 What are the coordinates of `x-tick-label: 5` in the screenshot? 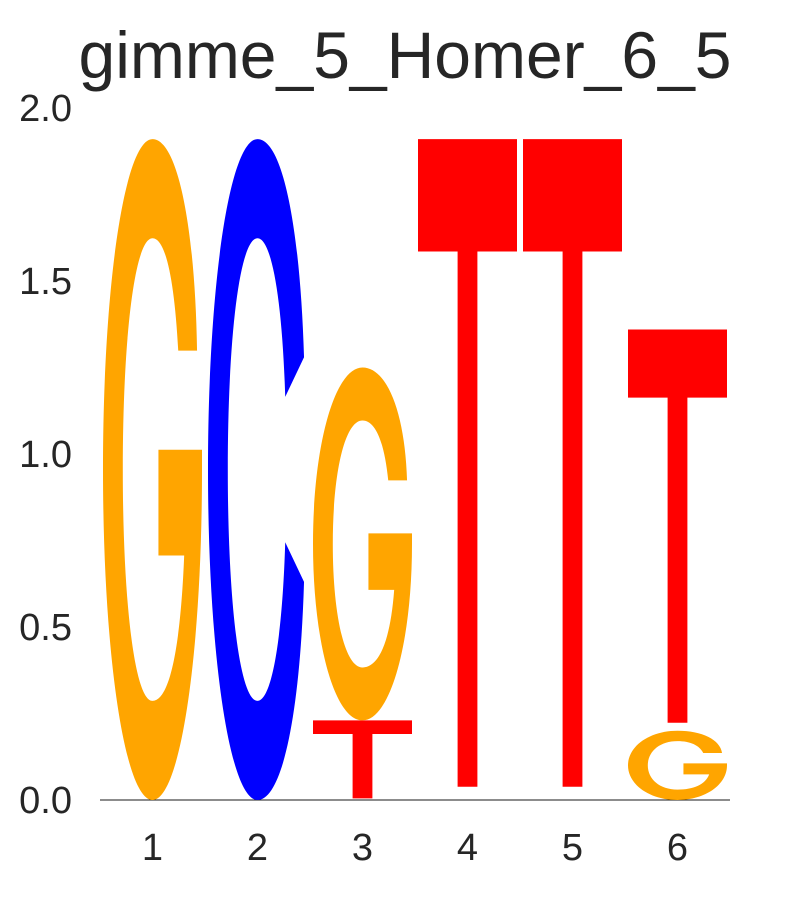 It's located at (572, 848).